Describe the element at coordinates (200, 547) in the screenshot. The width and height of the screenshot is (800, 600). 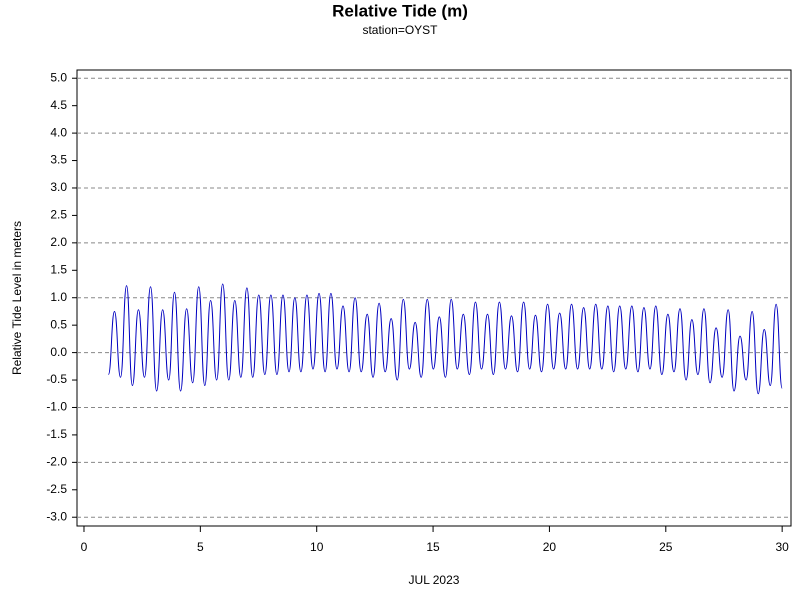
I see `x-tick-label: 5` at that location.